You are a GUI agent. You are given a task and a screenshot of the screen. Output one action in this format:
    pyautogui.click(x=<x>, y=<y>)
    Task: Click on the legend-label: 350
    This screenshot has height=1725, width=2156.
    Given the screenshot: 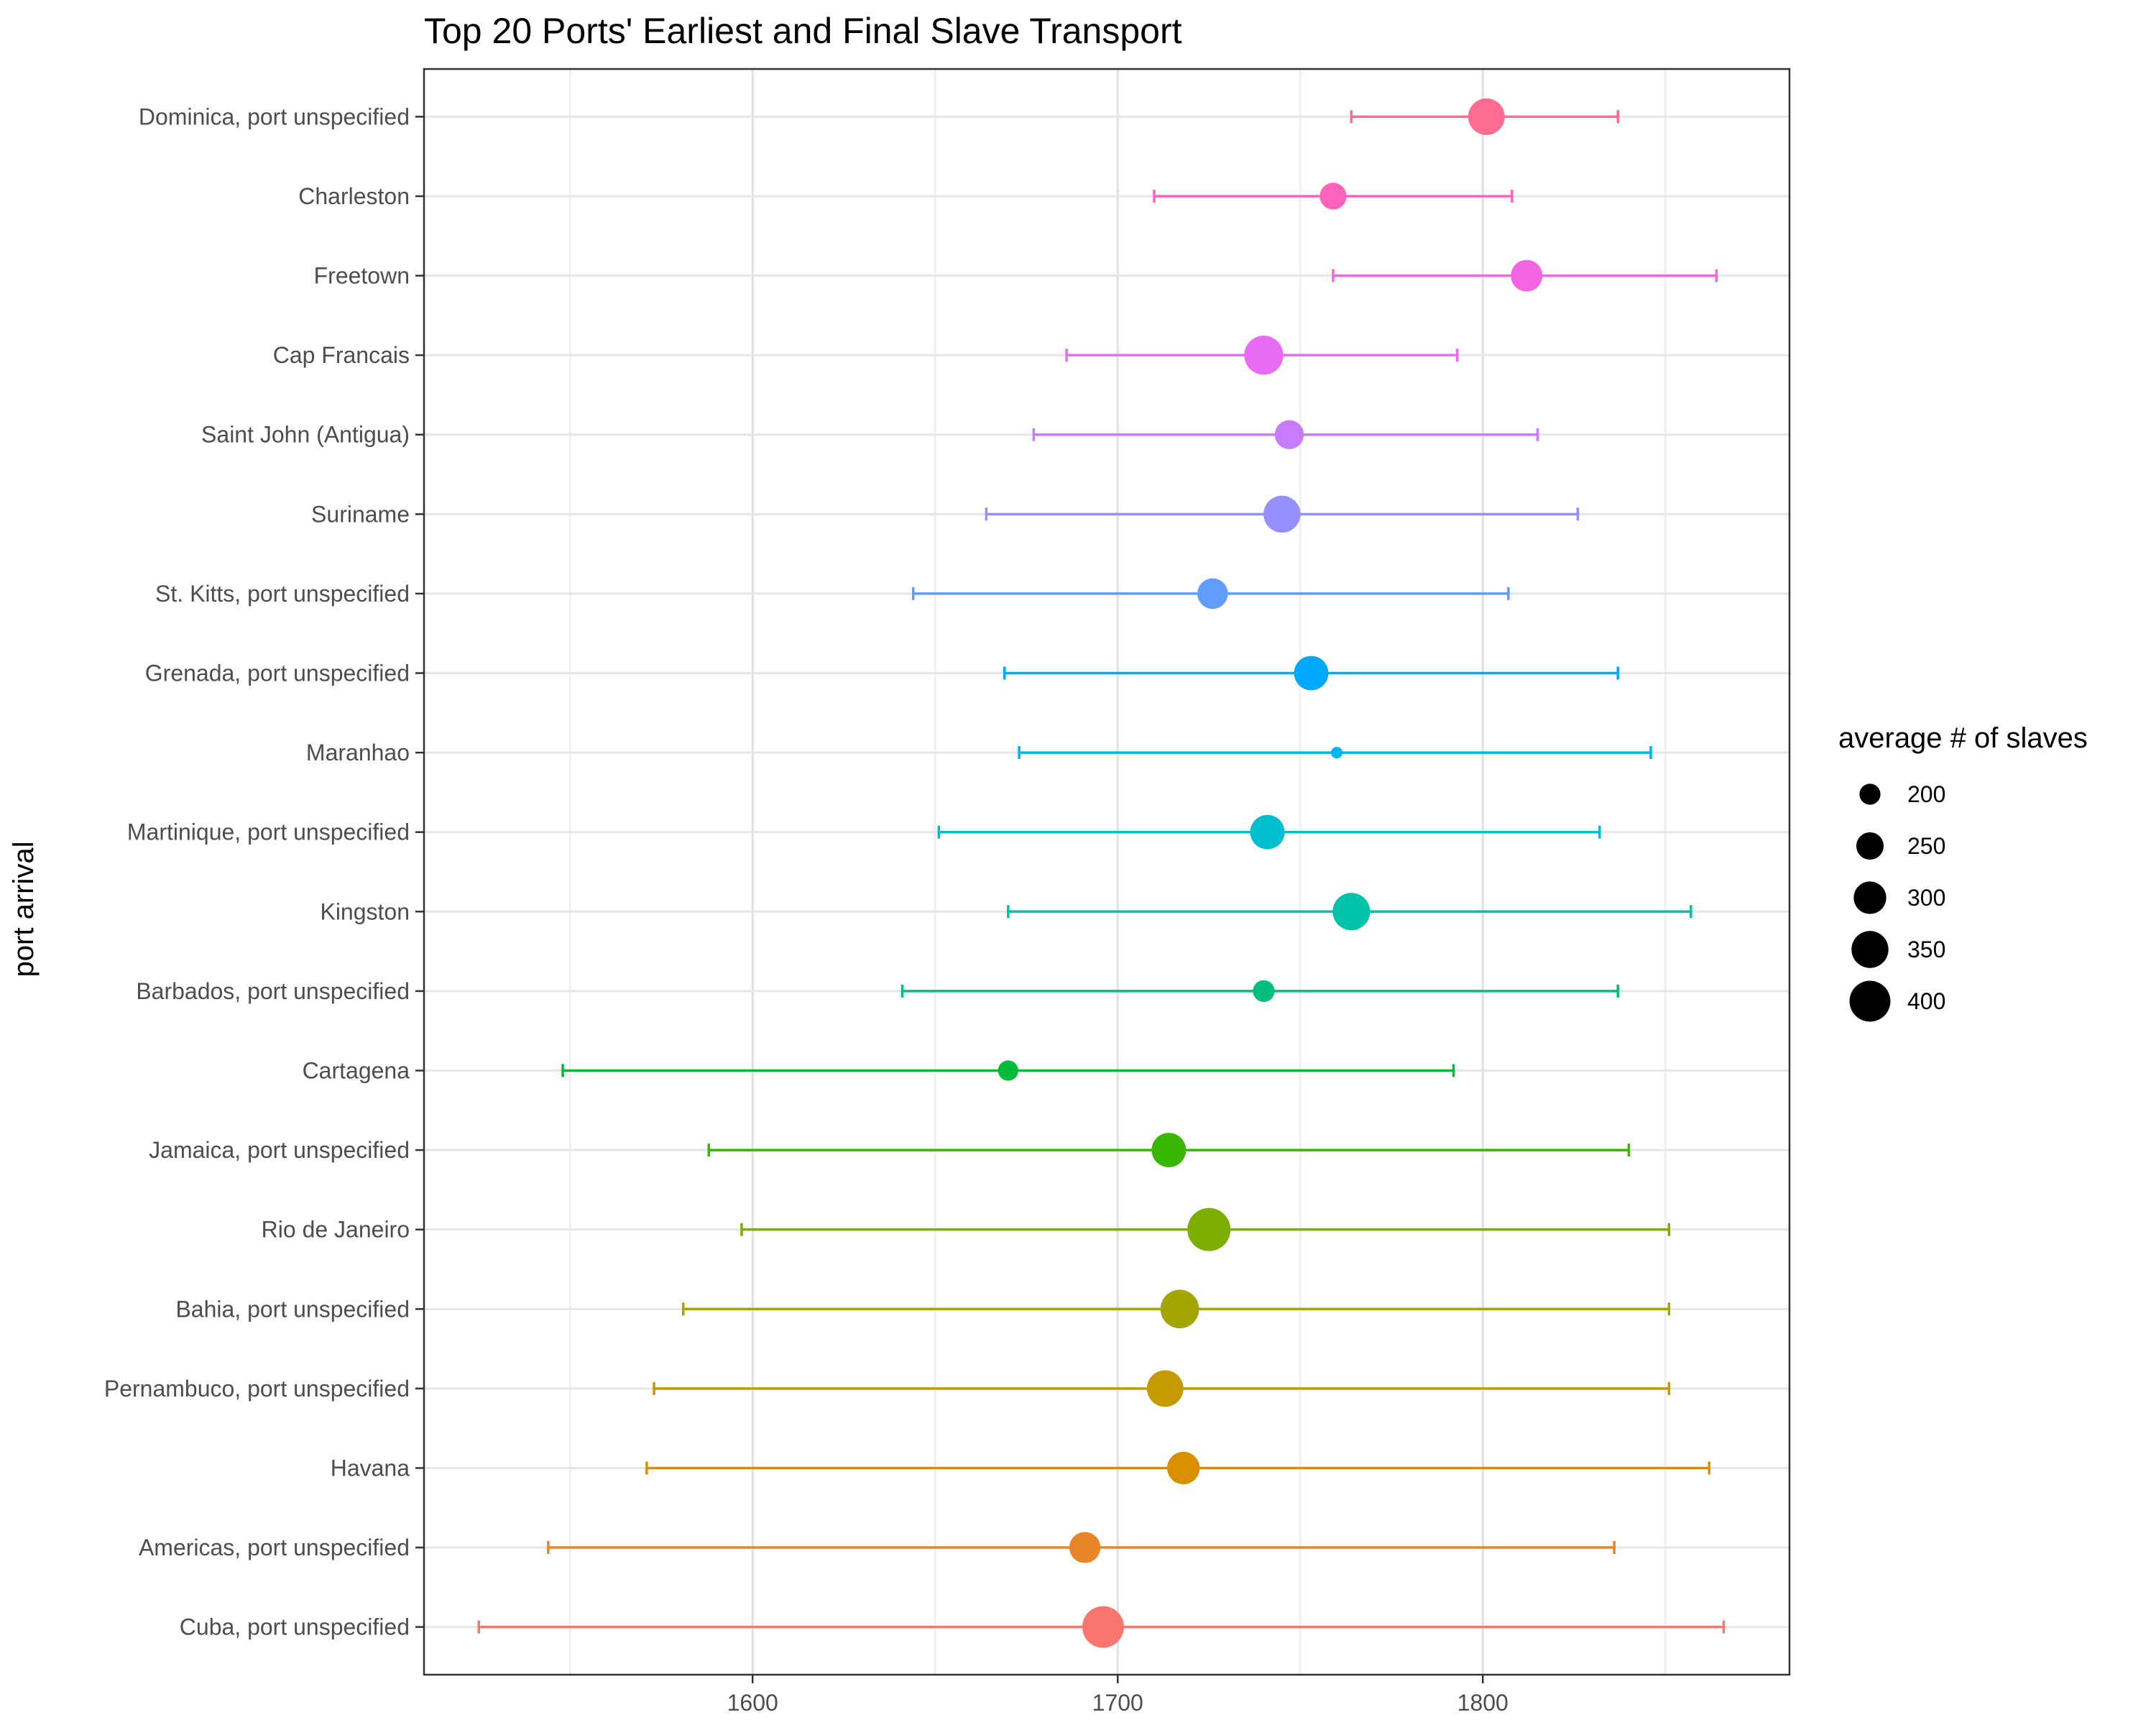 What is the action you would take?
    pyautogui.click(x=1926, y=949)
    